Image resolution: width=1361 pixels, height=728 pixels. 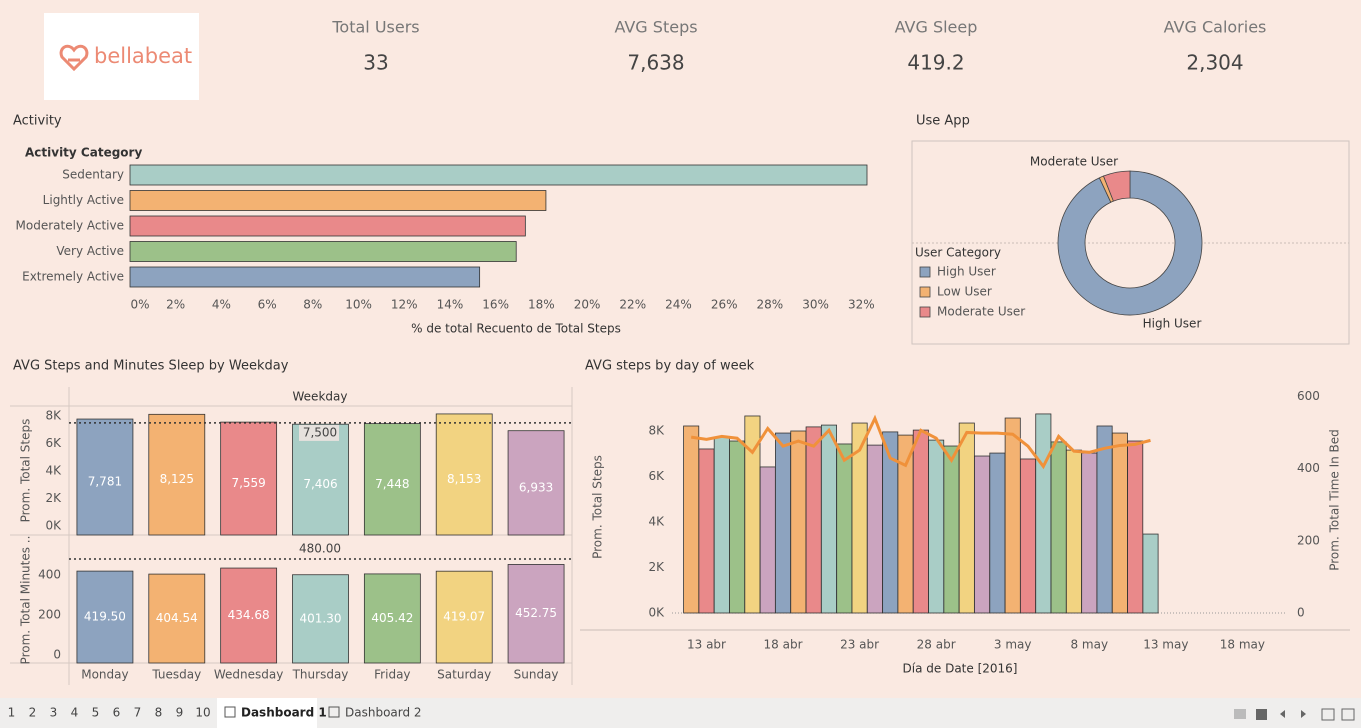 What do you see at coordinates (75, 713) in the screenshot?
I see `tab: 4` at bounding box center [75, 713].